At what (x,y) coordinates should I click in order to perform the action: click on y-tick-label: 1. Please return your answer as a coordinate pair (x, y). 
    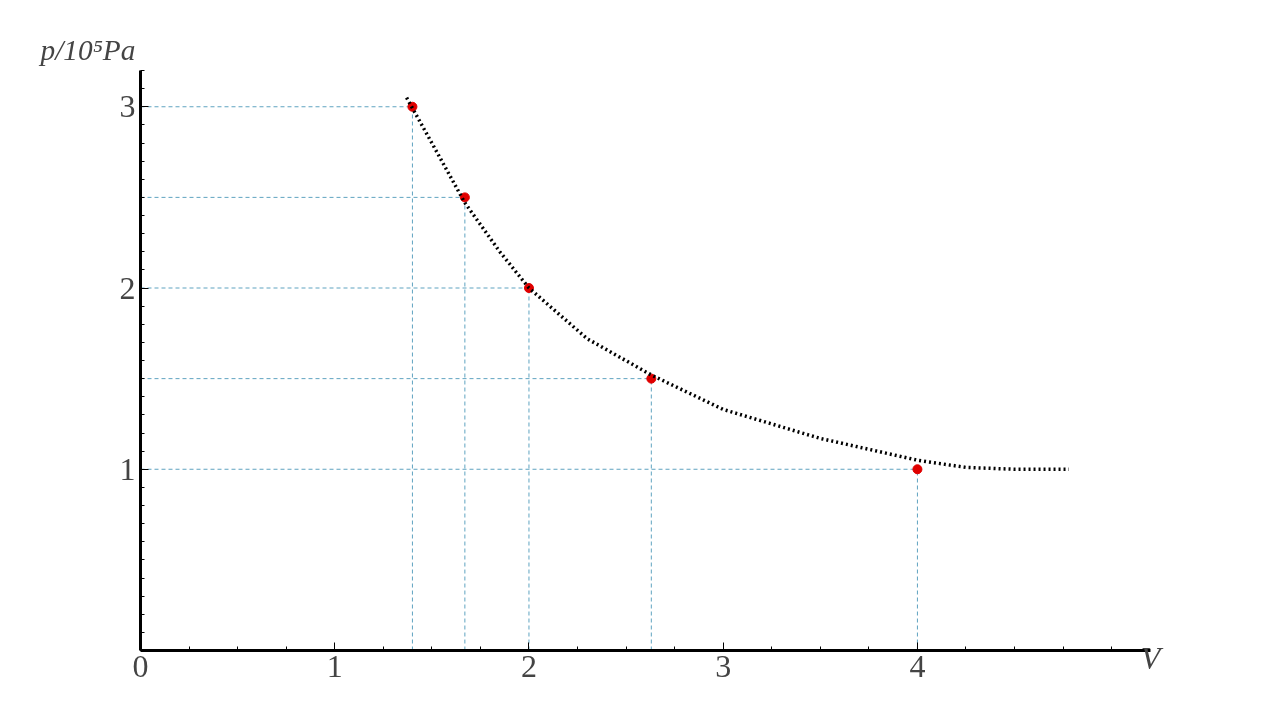
    Looking at the image, I should click on (127, 468).